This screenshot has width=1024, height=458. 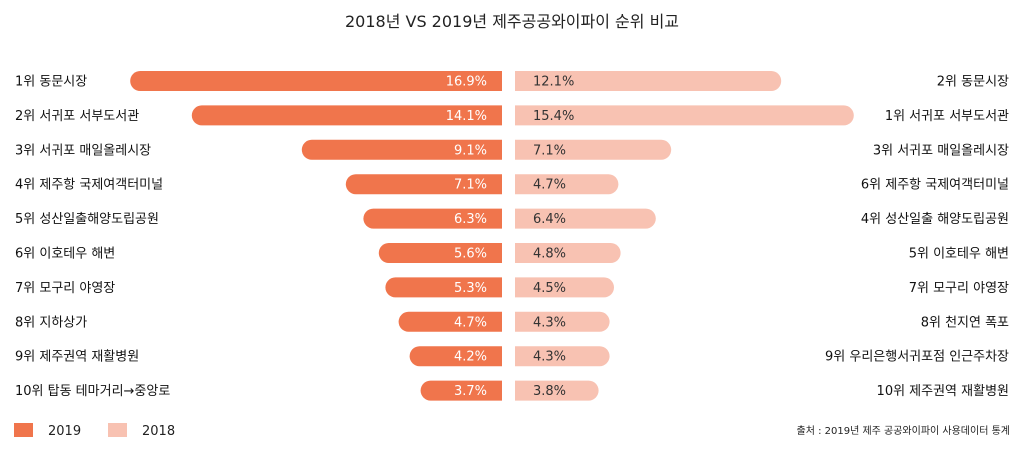 I want to click on value-label-2018-3: 7.1%, so click(x=549, y=150).